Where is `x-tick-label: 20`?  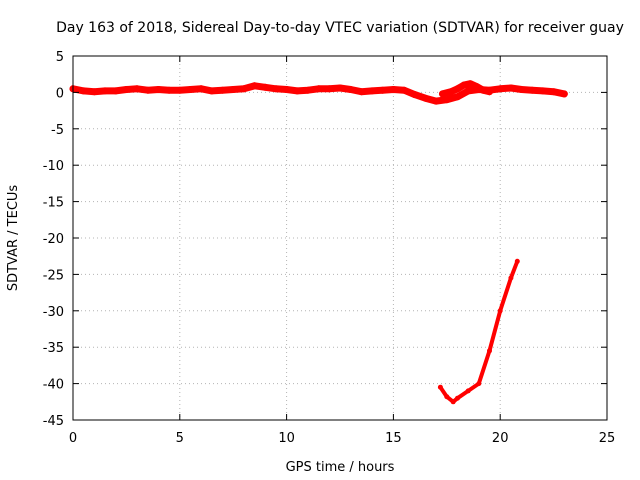
x-tick-label: 20 is located at coordinates (500, 438).